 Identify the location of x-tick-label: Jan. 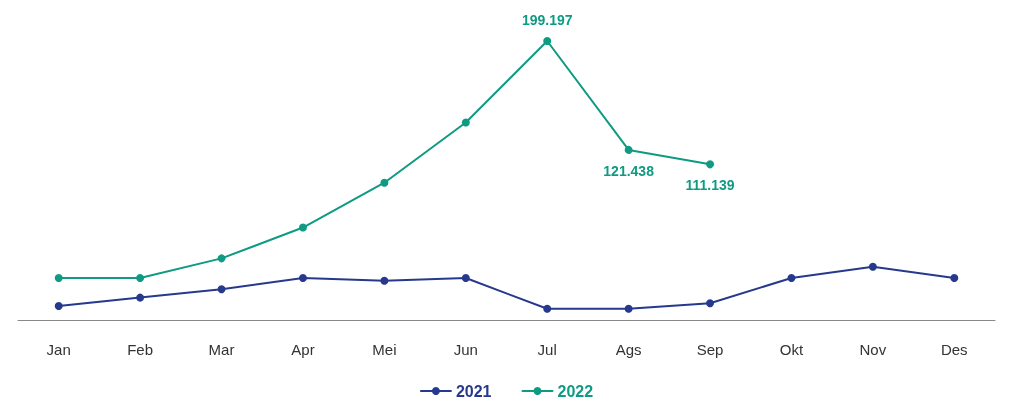
(58, 349).